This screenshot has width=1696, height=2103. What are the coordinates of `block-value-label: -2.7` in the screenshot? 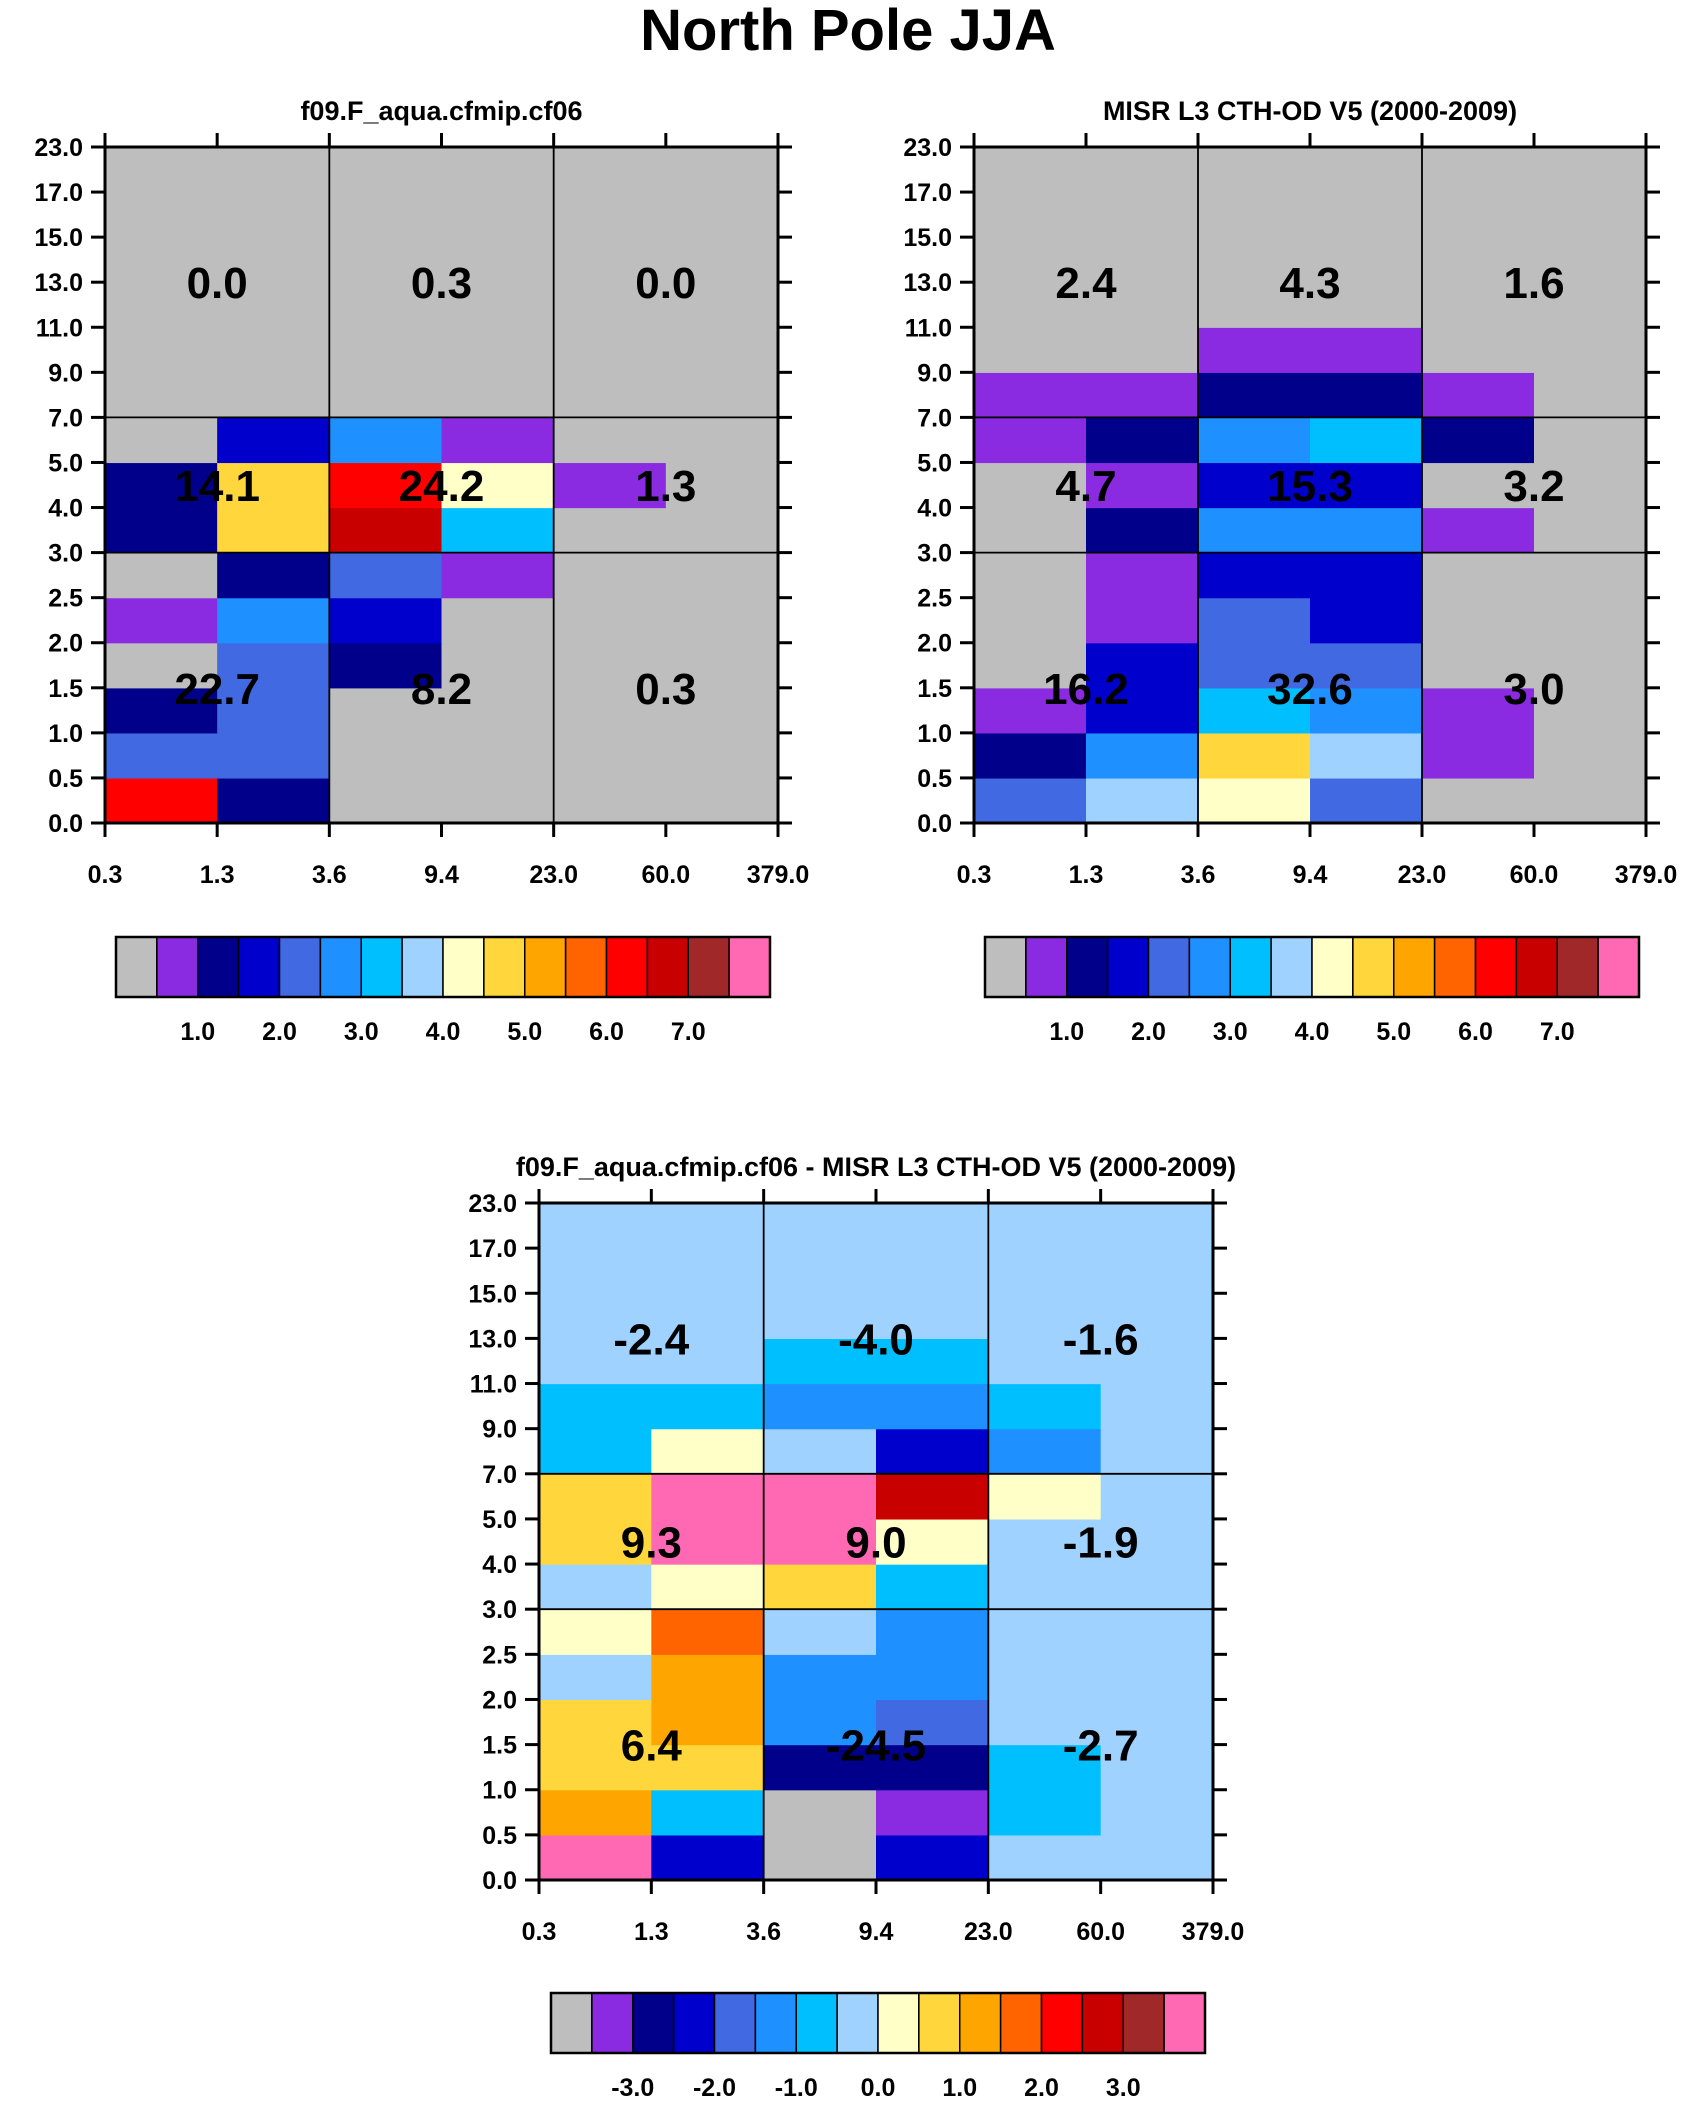 It's located at (1101, 1746).